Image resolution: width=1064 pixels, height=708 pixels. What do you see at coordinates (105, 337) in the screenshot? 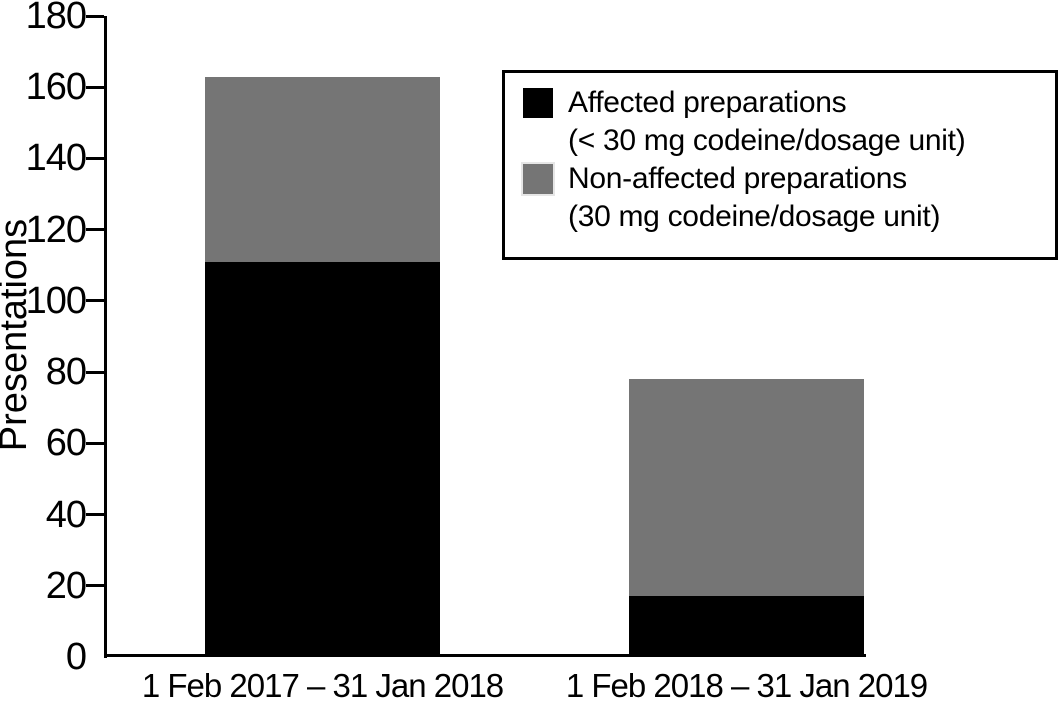
I see `y-axis-line` at bounding box center [105, 337].